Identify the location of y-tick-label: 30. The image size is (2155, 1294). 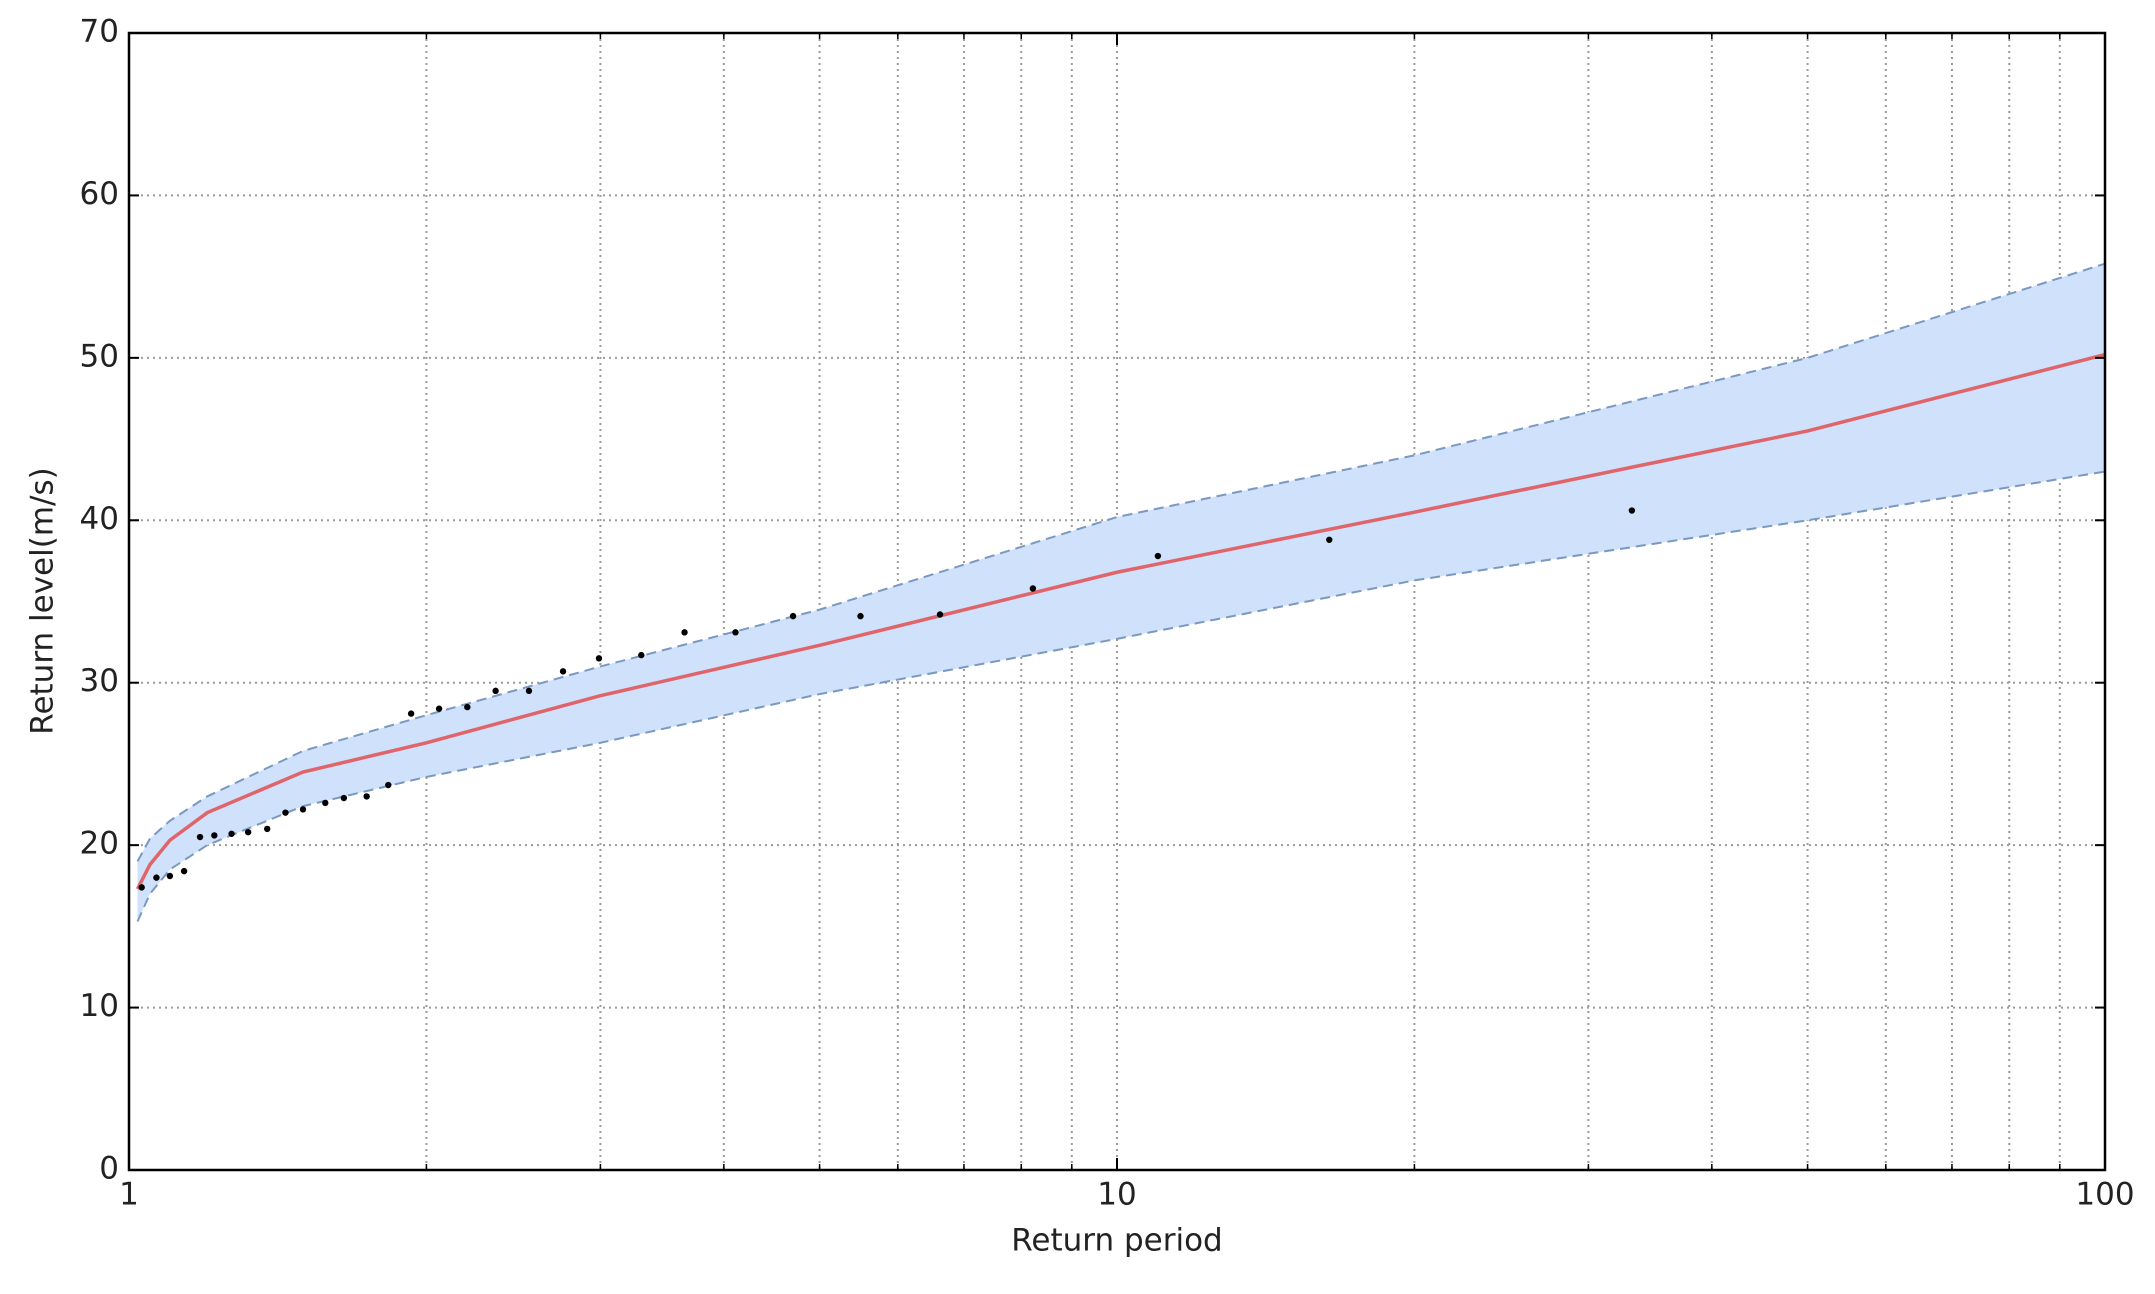
(99, 681).